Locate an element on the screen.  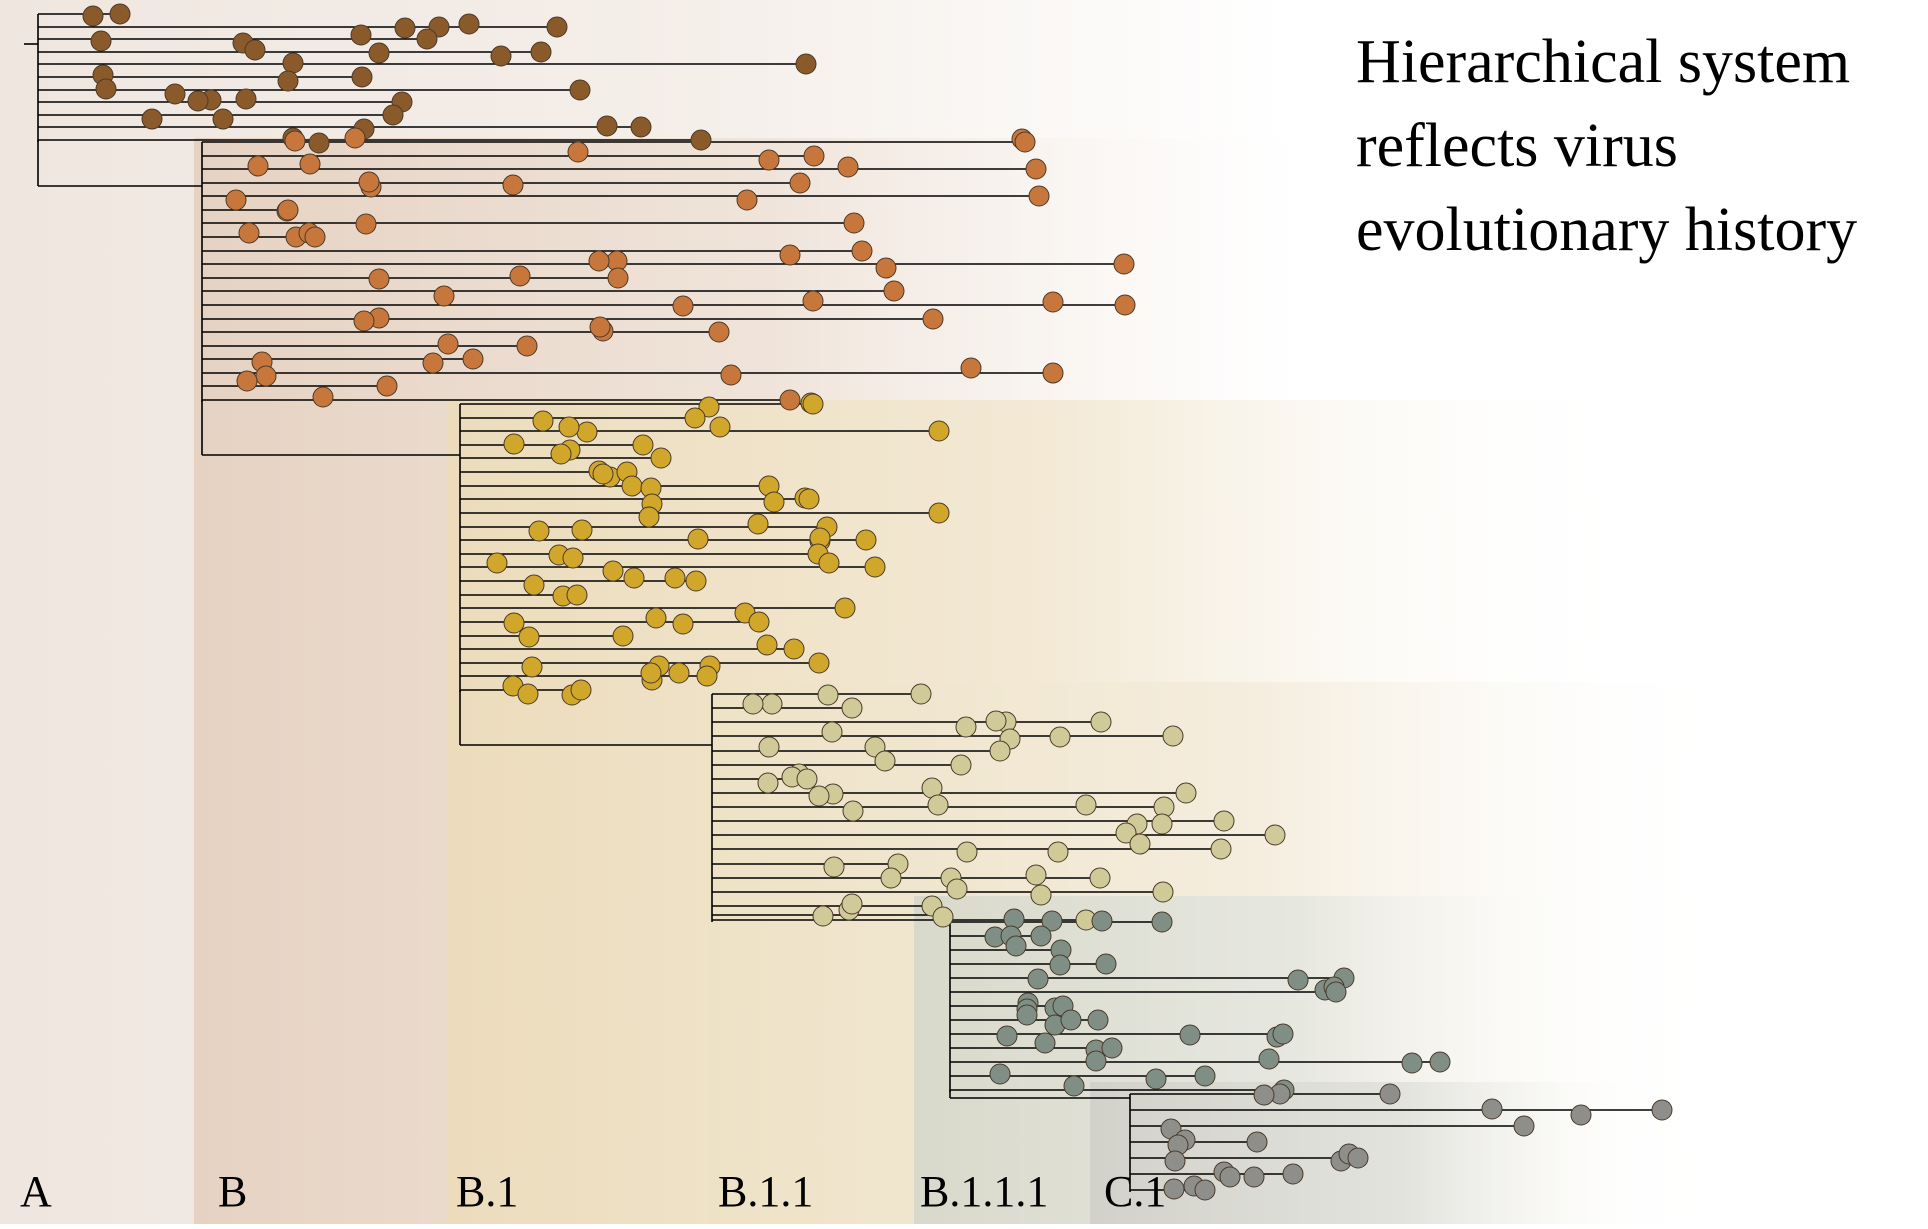
figure-title-line-2: reflects virus is located at coordinates (1517, 146).